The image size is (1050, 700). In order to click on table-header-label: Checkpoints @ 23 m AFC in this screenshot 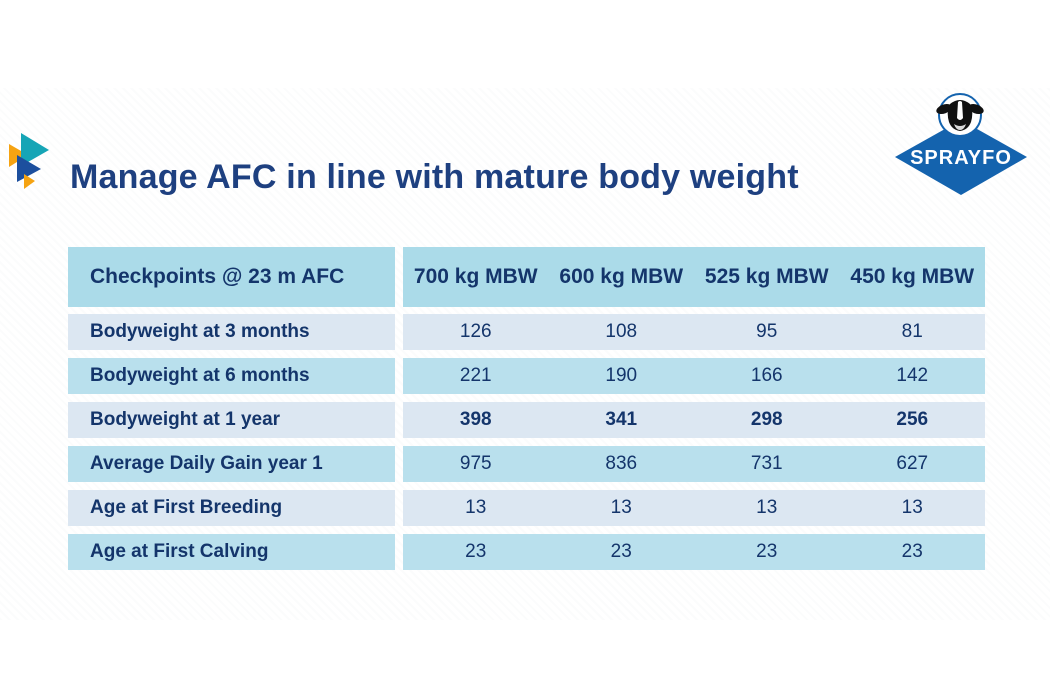, I will do `click(231, 277)`.